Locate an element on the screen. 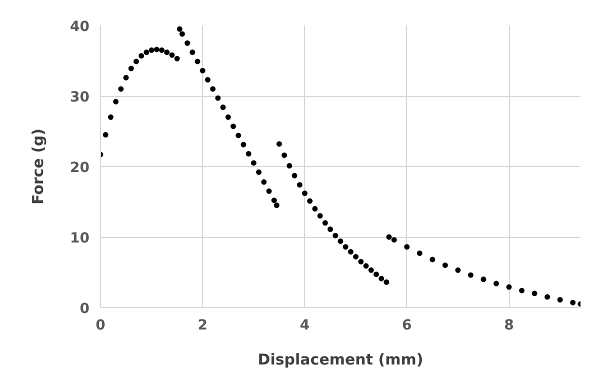  y-tick-label: 0 is located at coordinates (85, 309).